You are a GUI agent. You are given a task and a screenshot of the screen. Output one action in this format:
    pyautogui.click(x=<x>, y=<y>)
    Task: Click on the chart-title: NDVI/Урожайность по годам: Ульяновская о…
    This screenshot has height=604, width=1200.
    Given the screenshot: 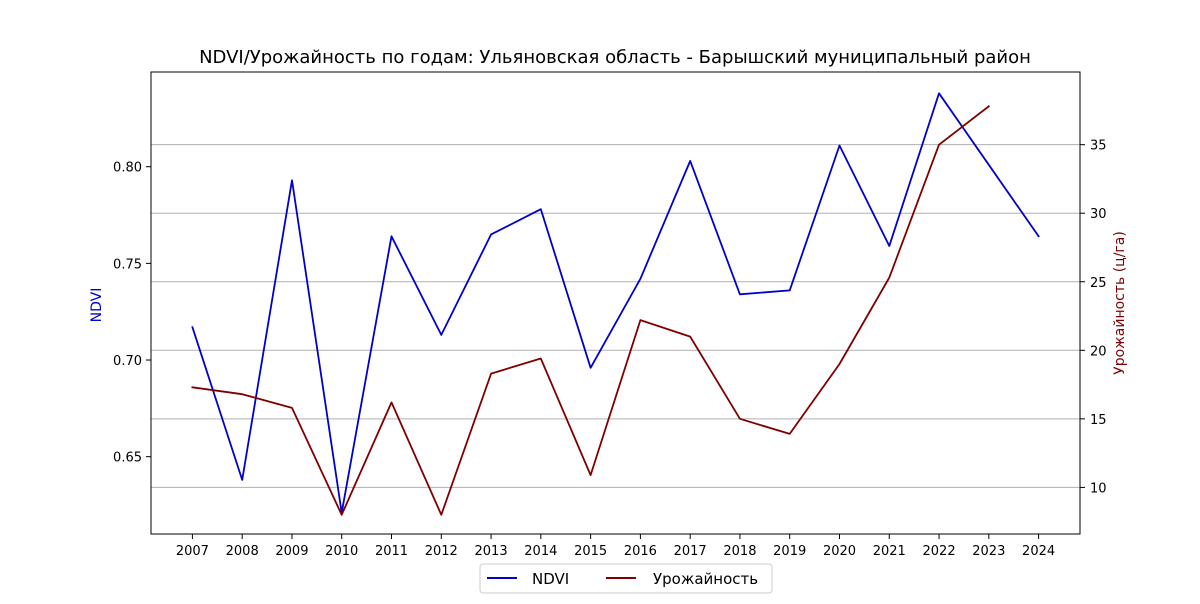 What is the action you would take?
    pyautogui.click(x=615, y=57)
    